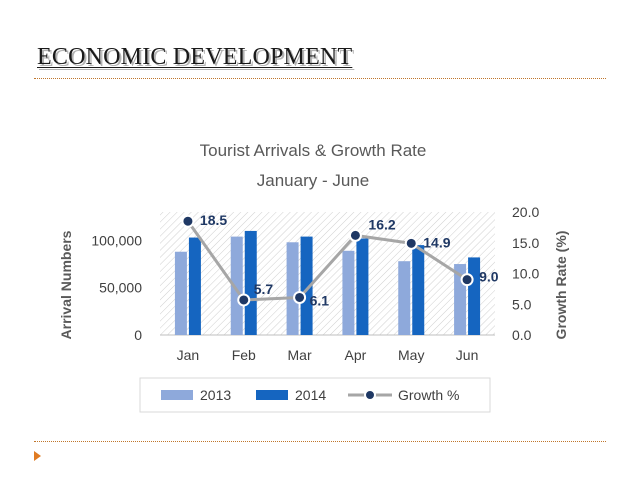 The height and width of the screenshot is (479, 638). I want to click on footer-divider, so click(320, 441).